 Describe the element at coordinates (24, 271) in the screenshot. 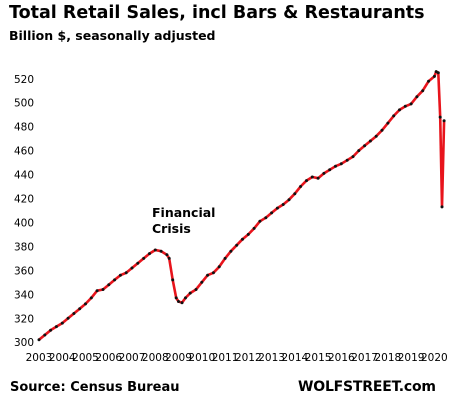

I see `y-tick-label: 360` at that location.